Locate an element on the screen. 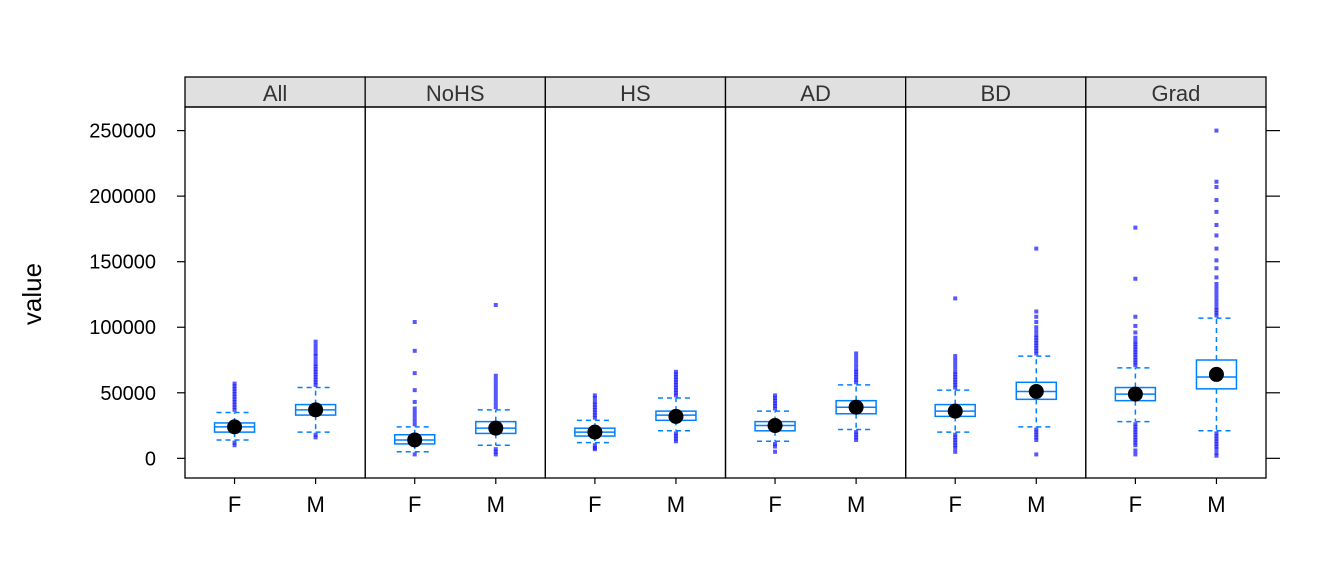 The image size is (1344, 576). strip-label-nohs: NoHS is located at coordinates (455, 93).